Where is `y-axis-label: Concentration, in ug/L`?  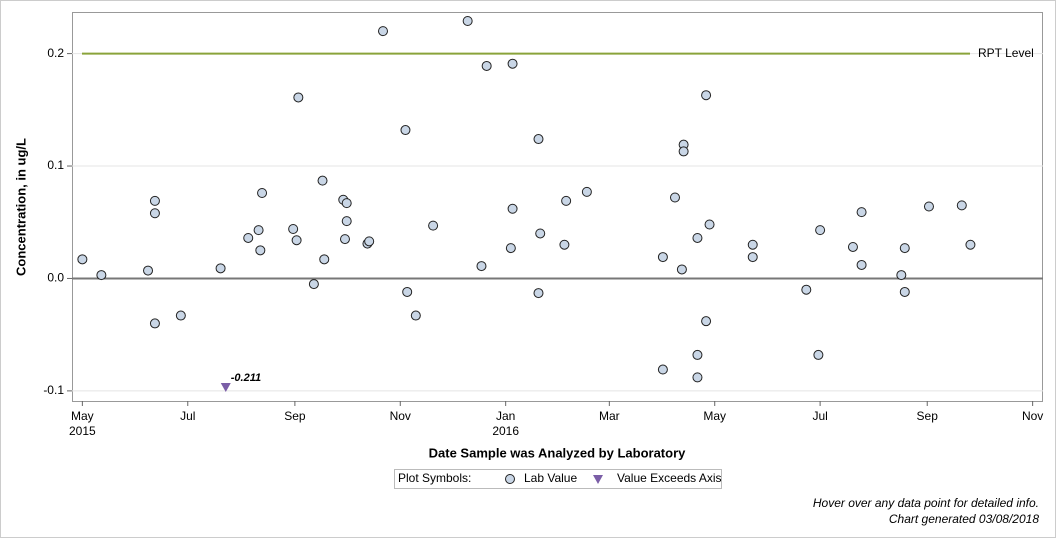 y-axis-label: Concentration, in ug/L is located at coordinates (20, 207).